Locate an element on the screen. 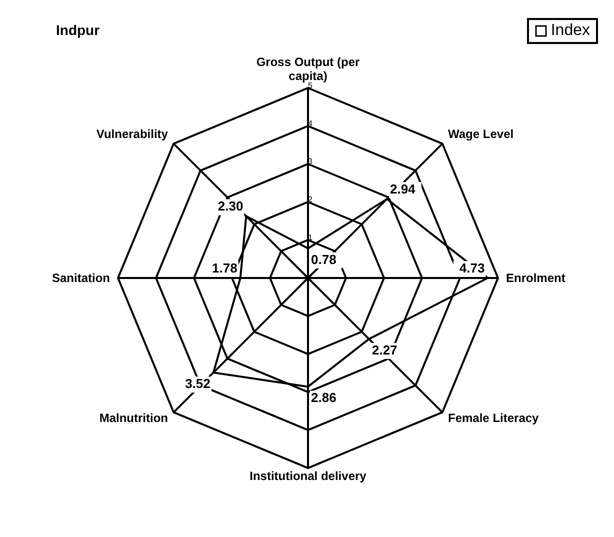 Image resolution: width=614 pixels, height=537 pixels. text: 3.52 is located at coordinates (197, 384).